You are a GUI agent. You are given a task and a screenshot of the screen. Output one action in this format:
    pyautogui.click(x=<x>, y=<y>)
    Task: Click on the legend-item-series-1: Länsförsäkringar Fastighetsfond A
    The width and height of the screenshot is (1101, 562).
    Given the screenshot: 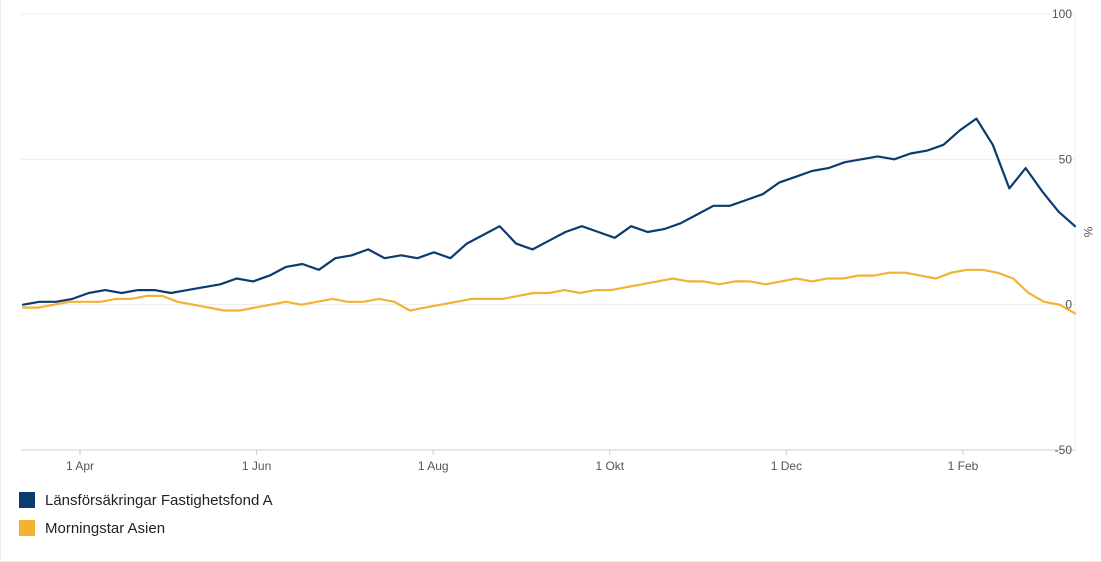 What is the action you would take?
    pyautogui.click(x=146, y=500)
    